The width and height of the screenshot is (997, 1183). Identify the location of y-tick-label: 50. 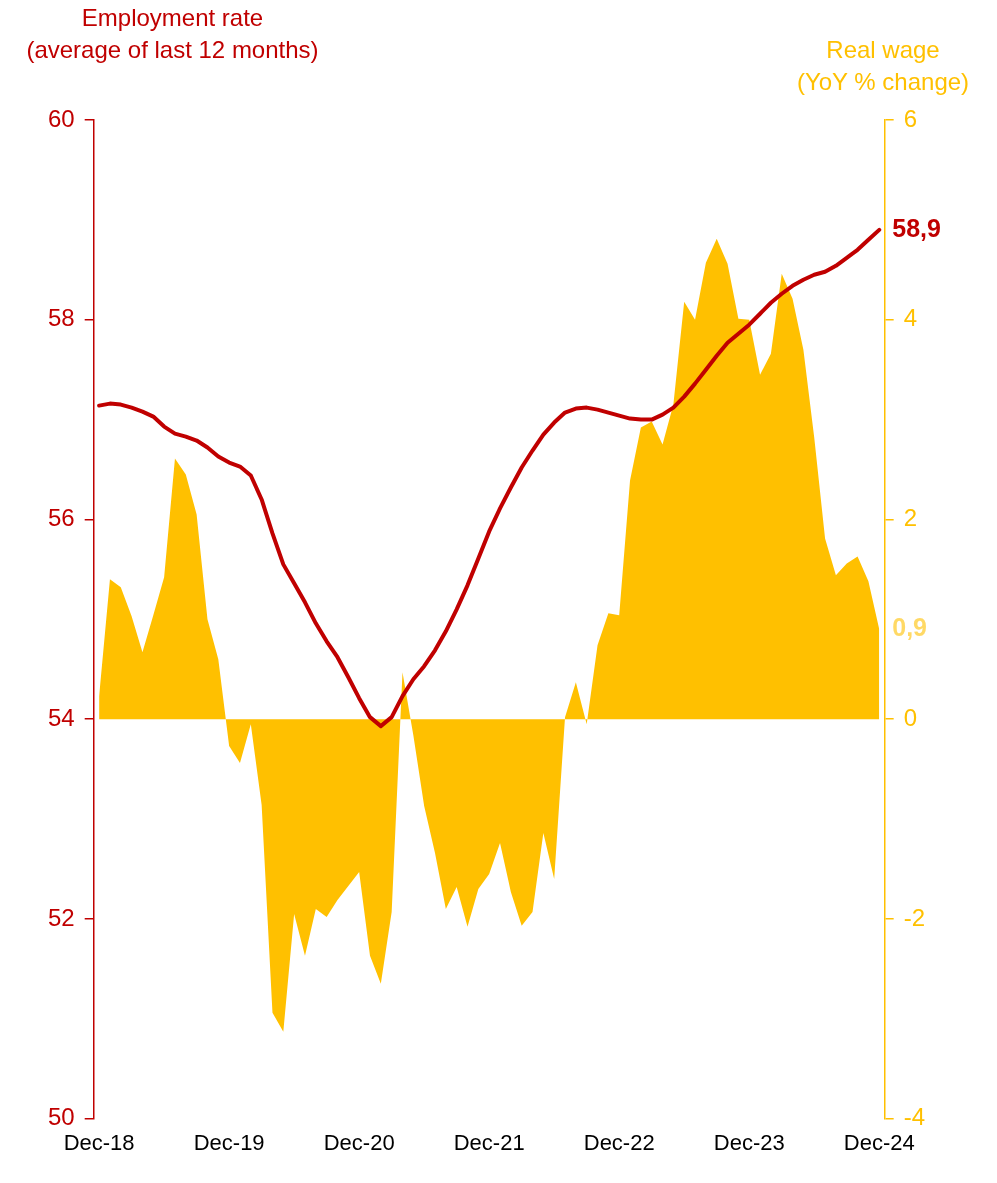
(61, 1117).